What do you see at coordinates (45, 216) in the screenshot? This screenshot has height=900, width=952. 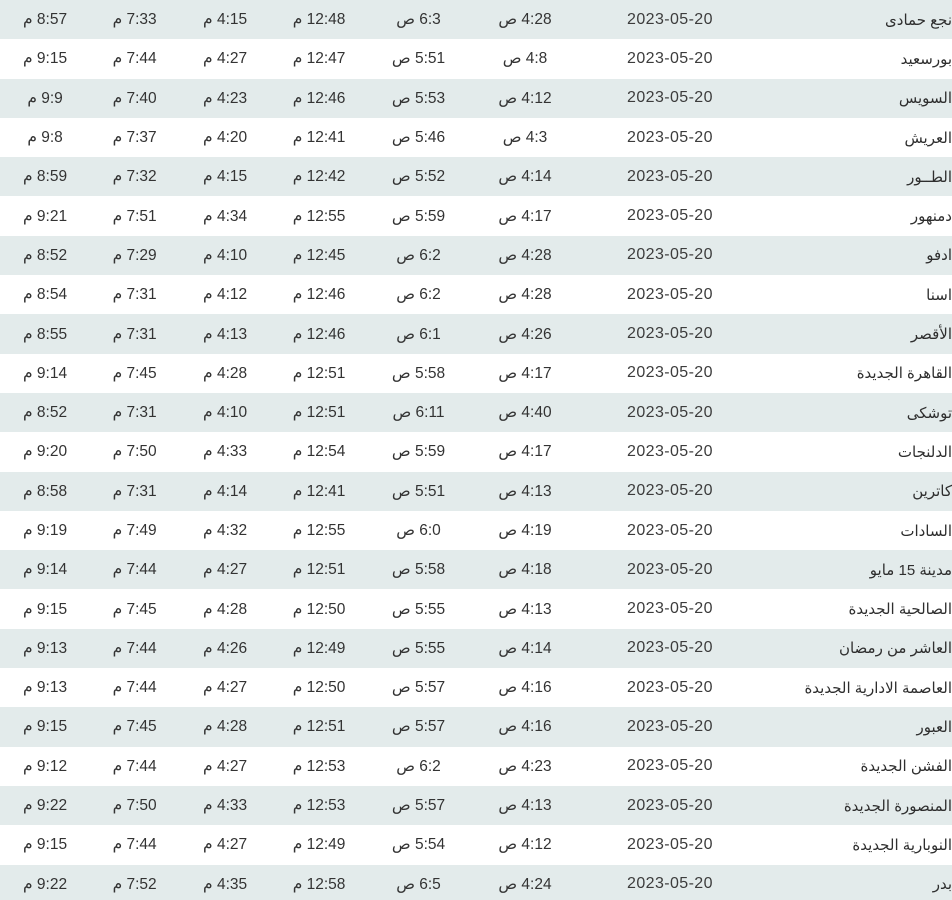 I see `isha-time-cell: 9:21 م` at bounding box center [45, 216].